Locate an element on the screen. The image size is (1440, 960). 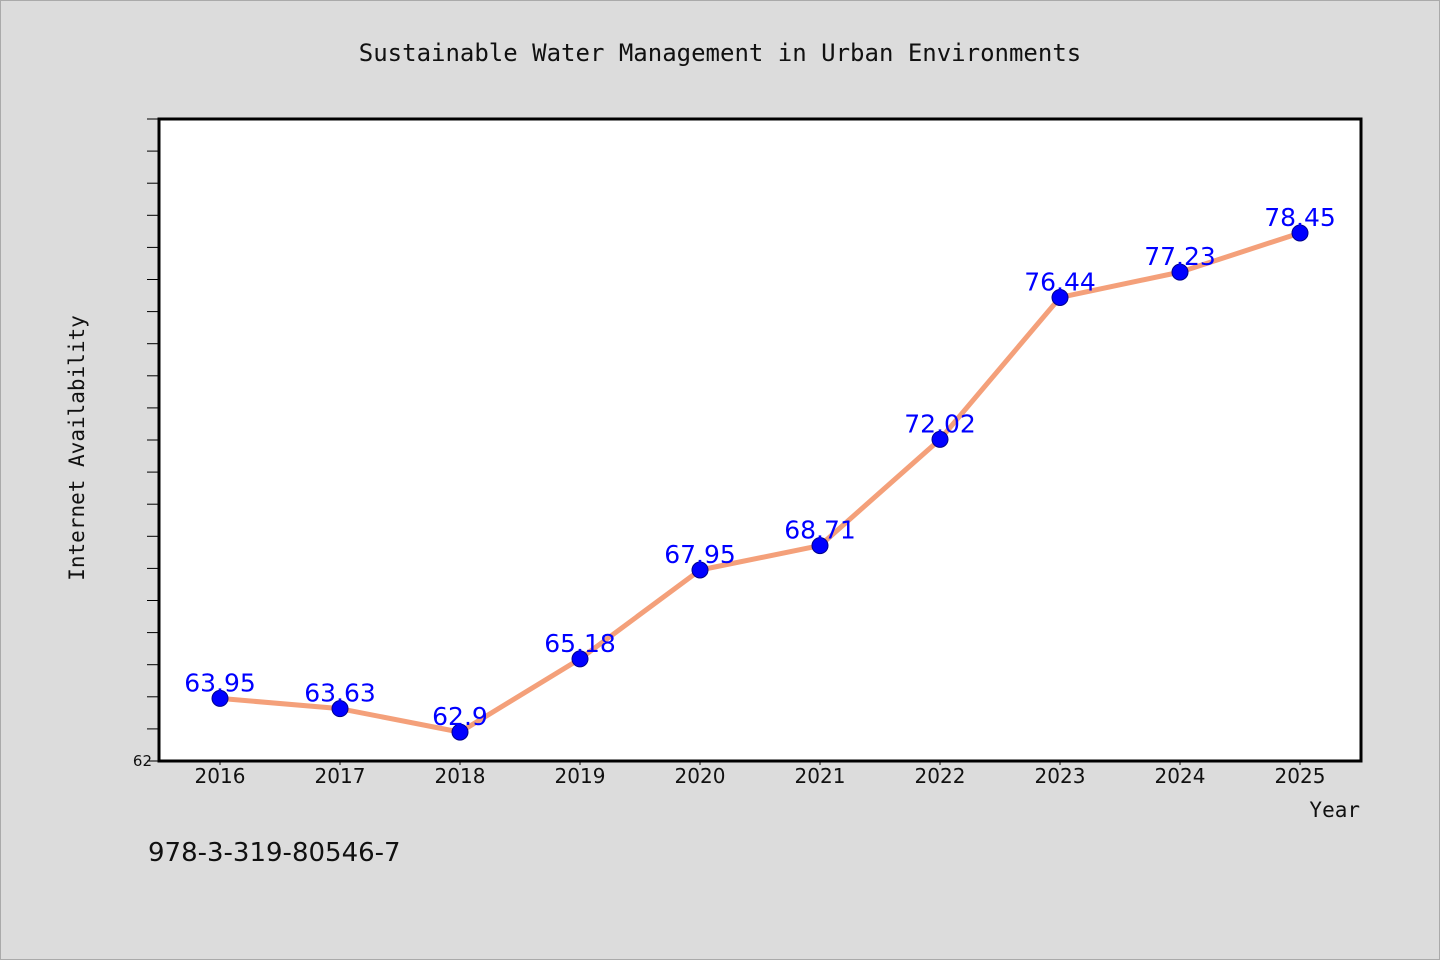
y-axis-ticks is located at coordinates (153, 440).